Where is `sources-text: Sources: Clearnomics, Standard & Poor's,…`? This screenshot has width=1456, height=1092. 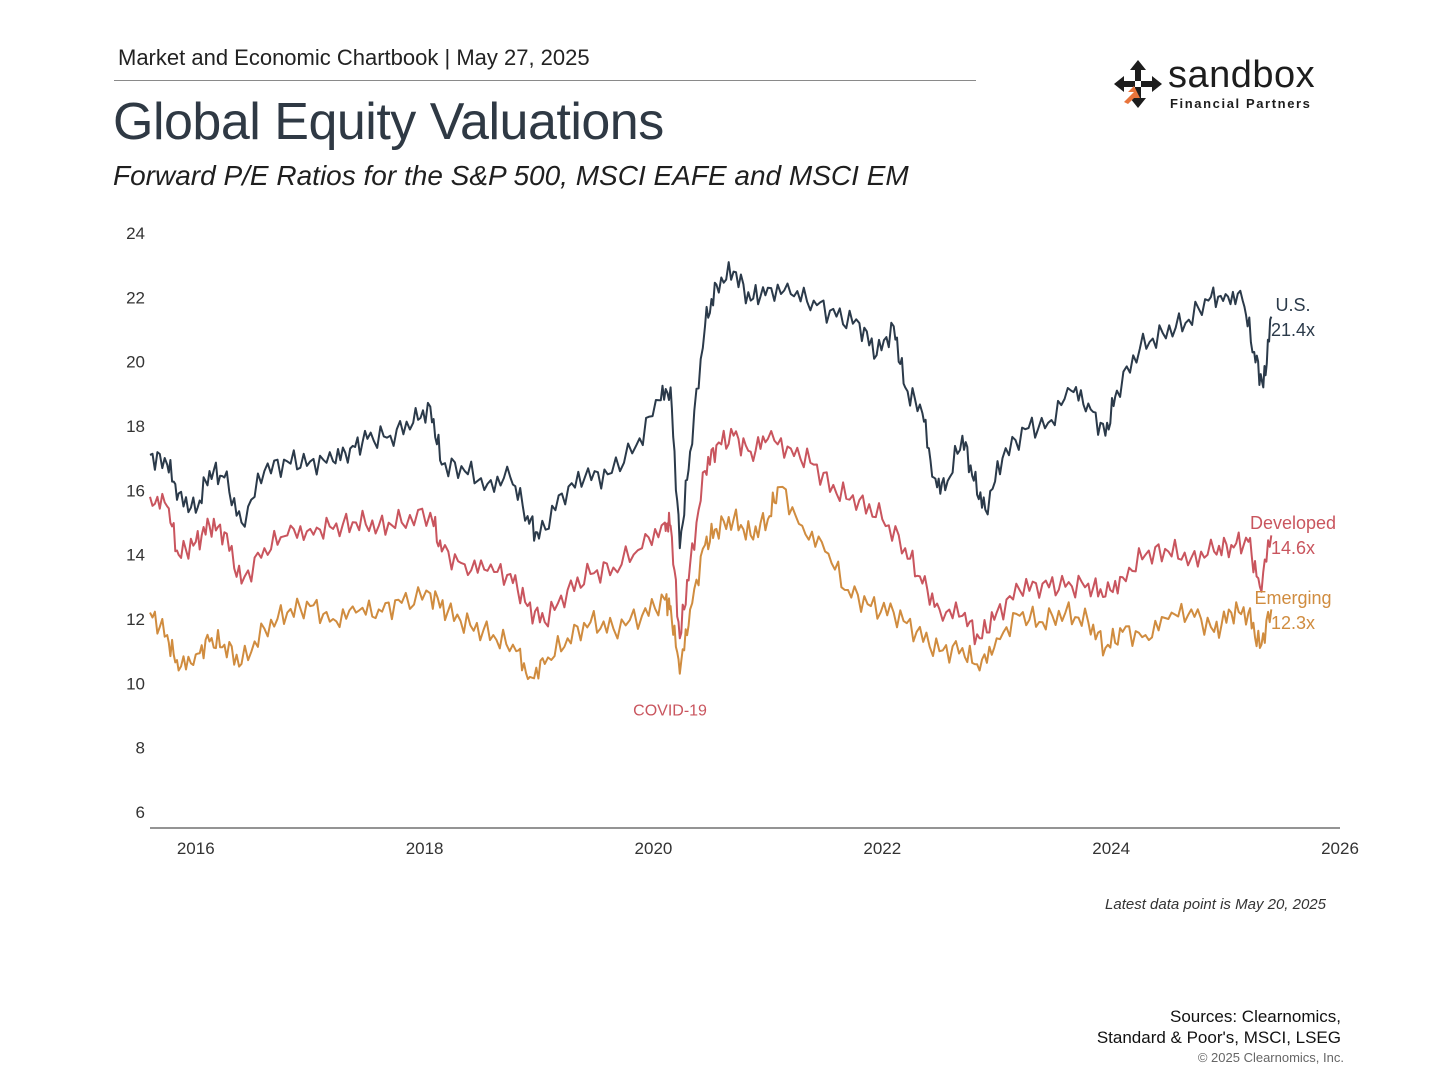
sources-text: Sources: Clearnomics, Standard & Poor's,… is located at coordinates (1180, 1027).